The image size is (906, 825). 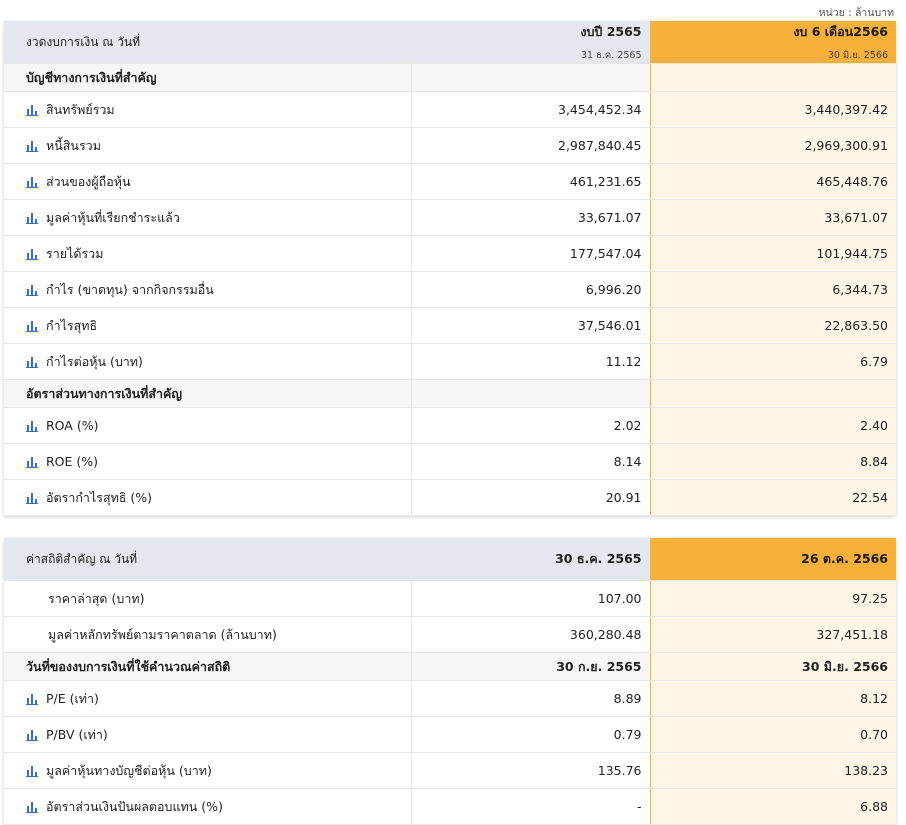 What do you see at coordinates (530, 325) in the screenshot?
I see `value-cell: 37,546.01` at bounding box center [530, 325].